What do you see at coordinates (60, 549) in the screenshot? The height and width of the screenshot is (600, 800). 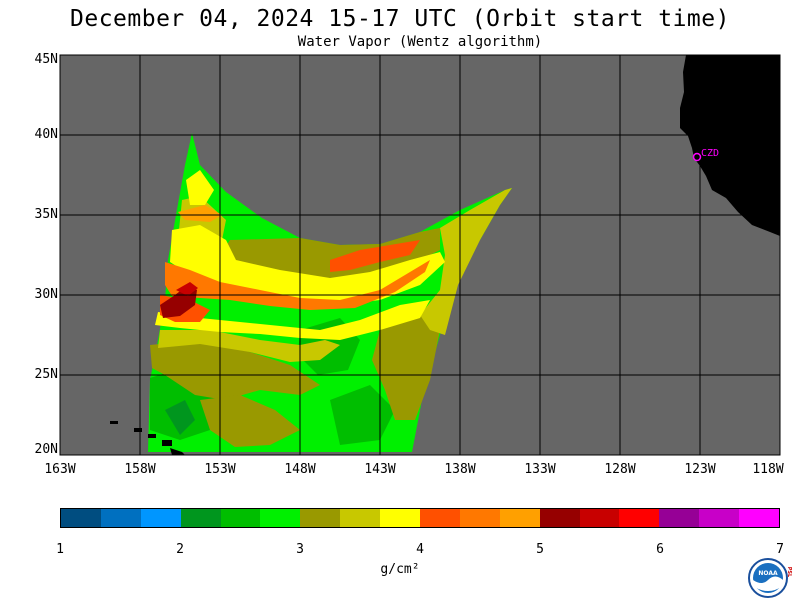 I see `colorbar-tick-1: 1` at bounding box center [60, 549].